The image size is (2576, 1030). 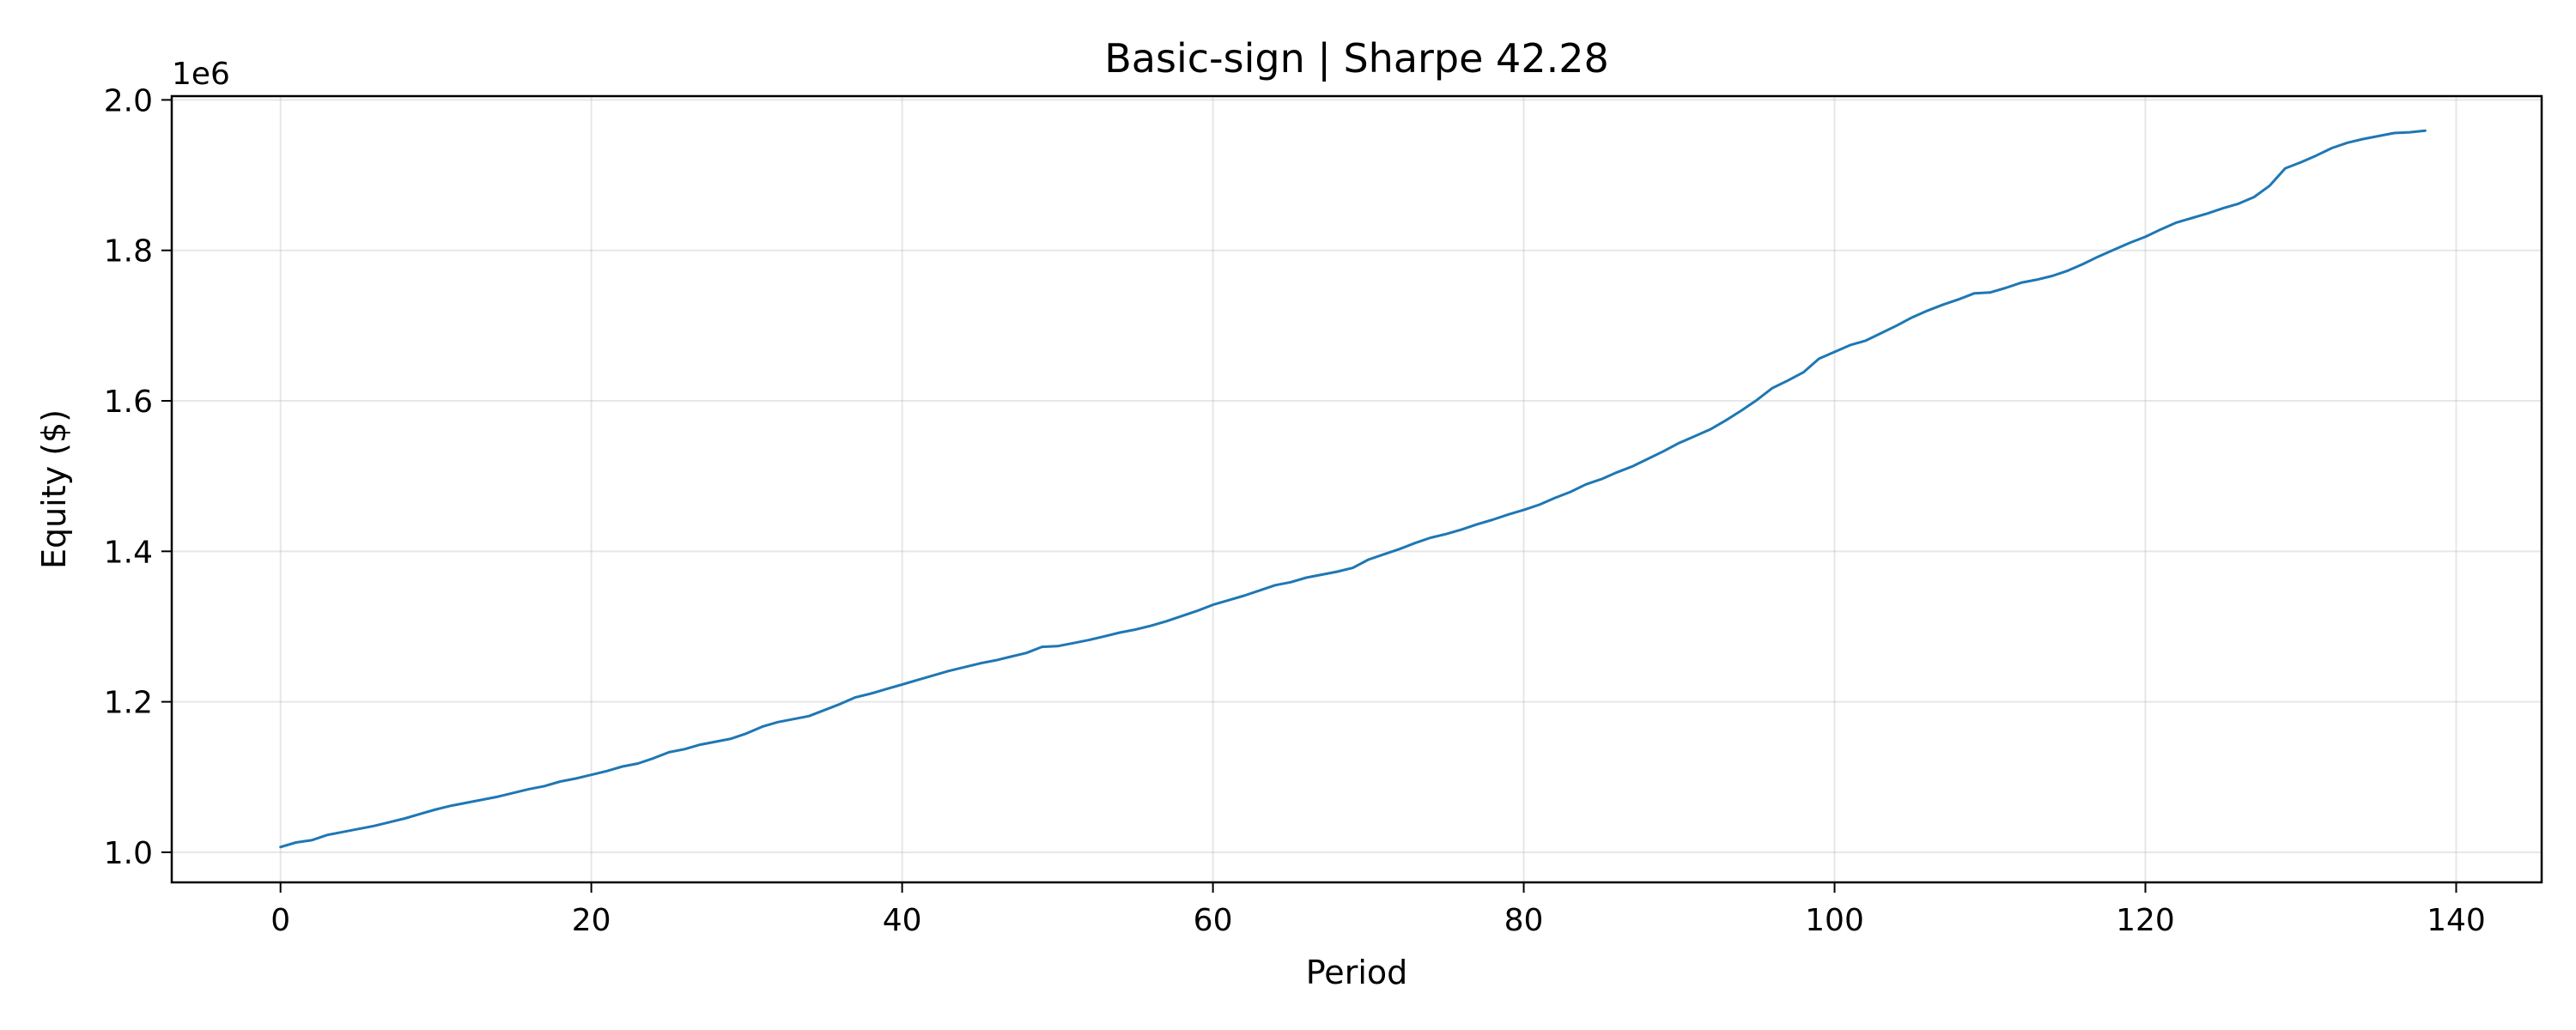 I want to click on y-tick-label: 1.0, so click(x=128, y=853).